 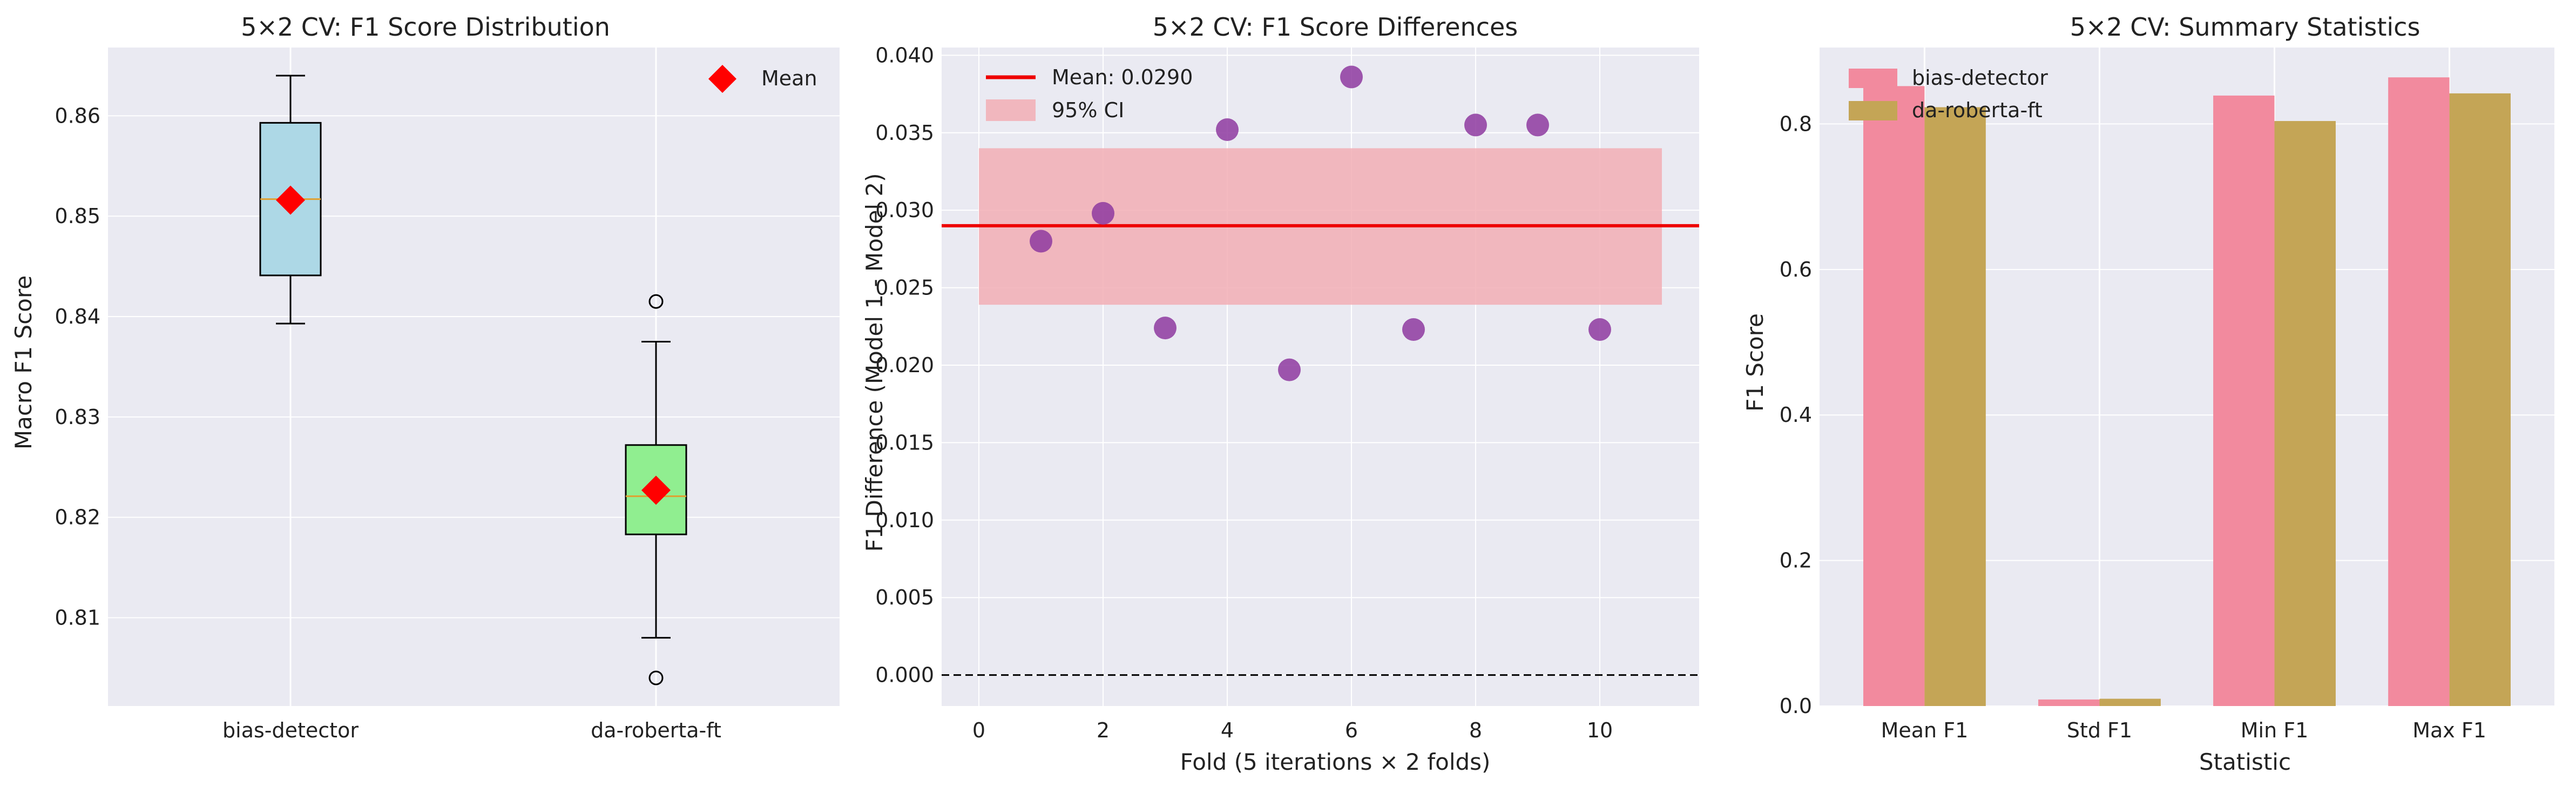 What do you see at coordinates (1925, 730) in the screenshot?
I see `summary-xtick-label: Mean F1` at bounding box center [1925, 730].